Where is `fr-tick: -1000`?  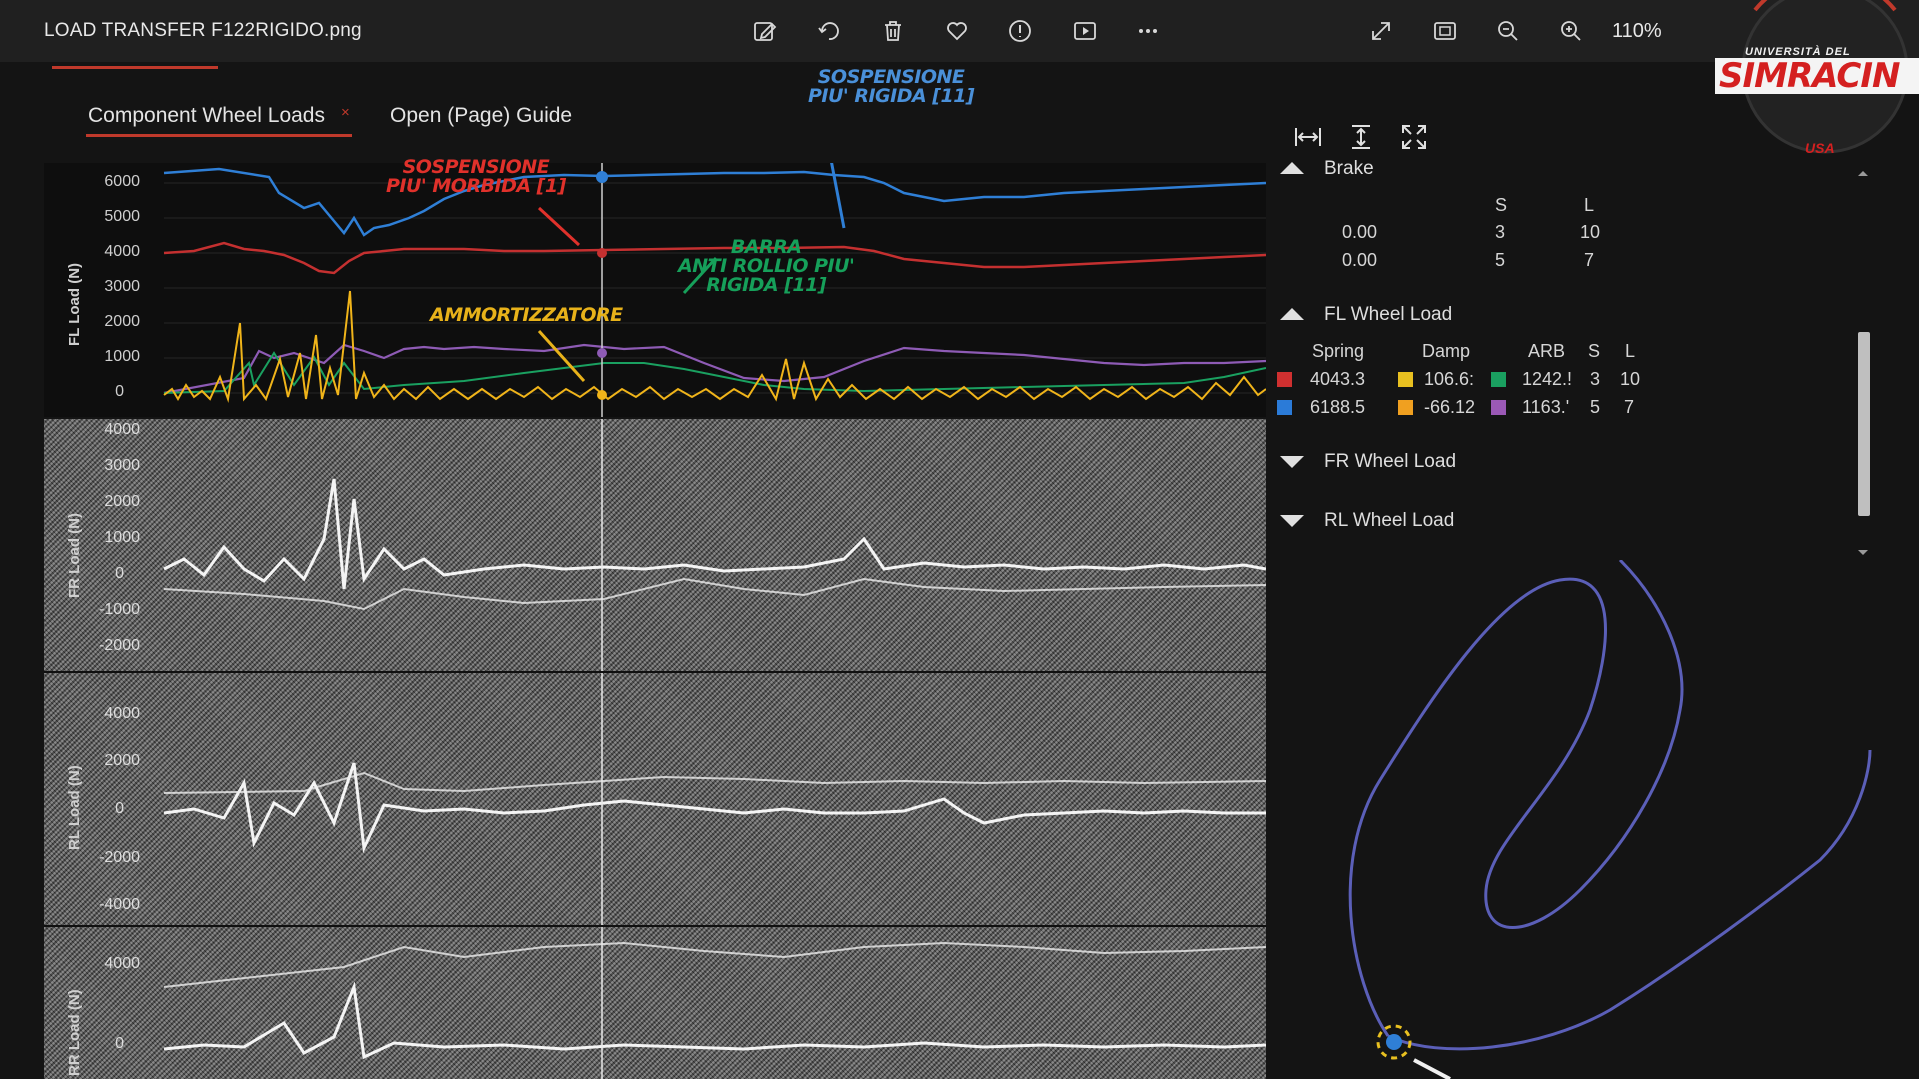 fr-tick: -1000 is located at coordinates (119, 609).